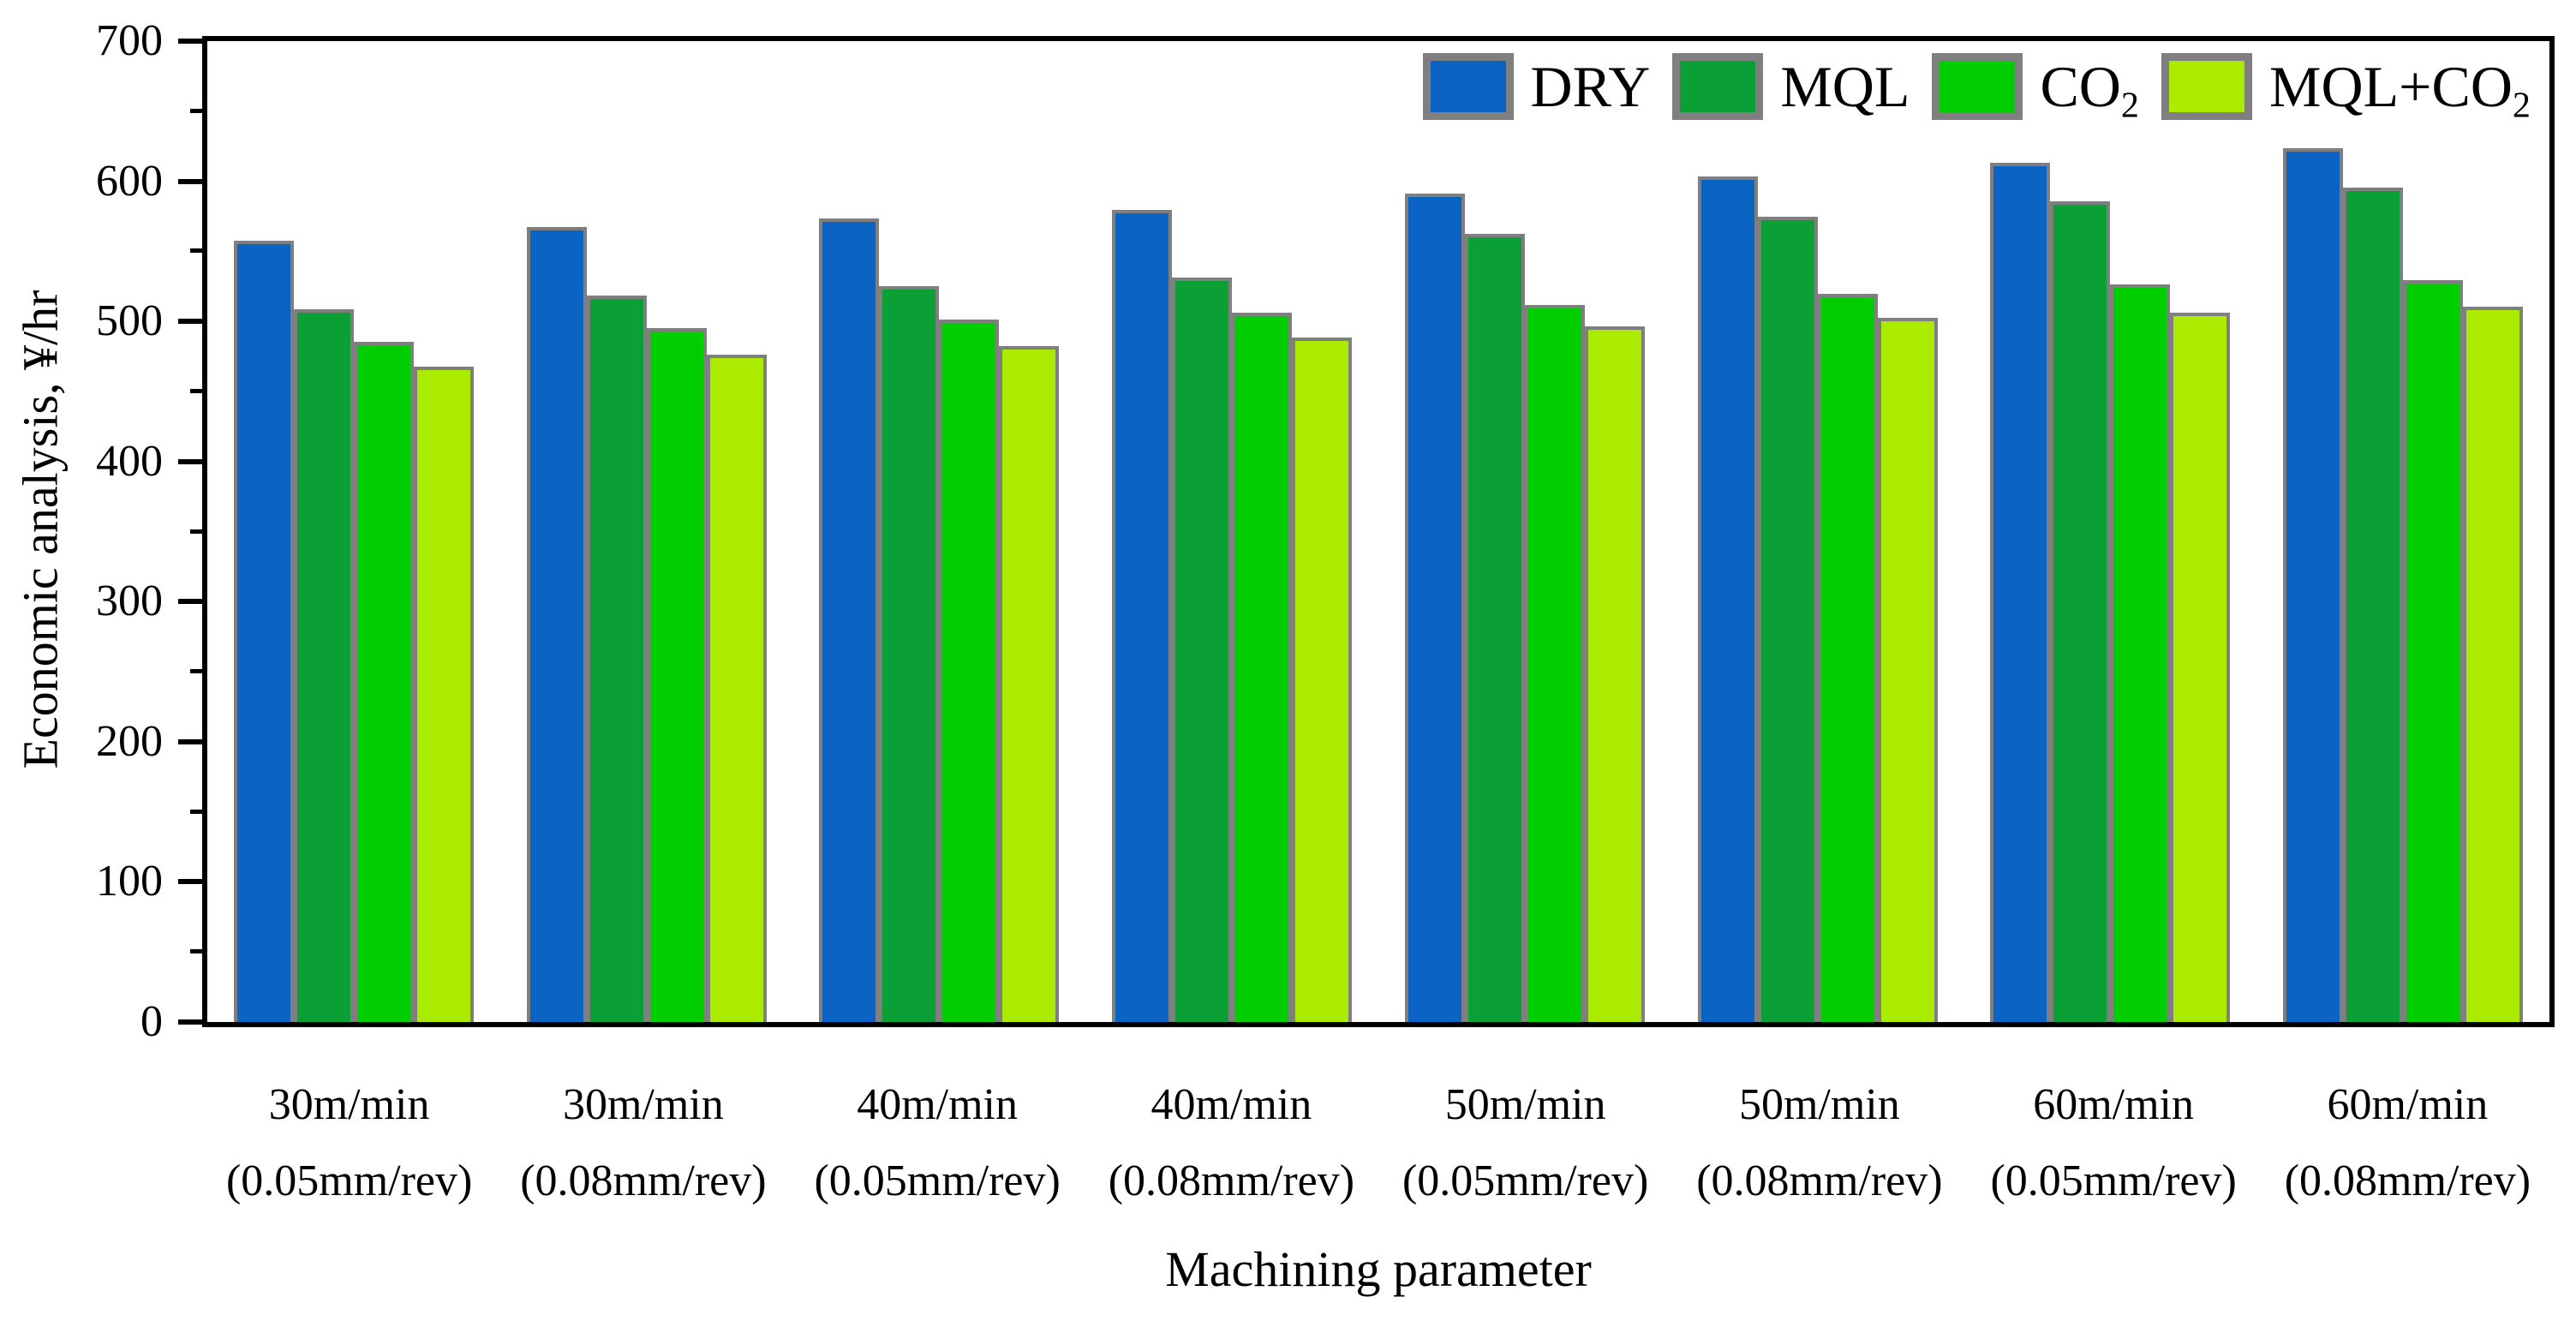 The image size is (2576, 1321). What do you see at coordinates (1525, 1143) in the screenshot?
I see `x-category-label: 50m/min (0.05mm/rev)` at bounding box center [1525, 1143].